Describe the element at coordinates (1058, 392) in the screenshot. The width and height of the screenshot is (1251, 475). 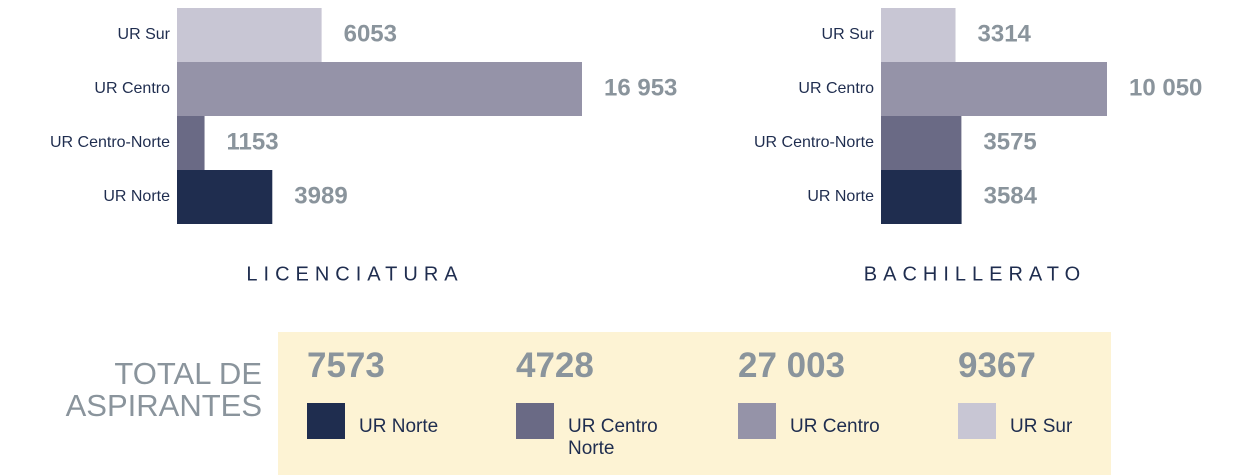
I see `total-item: 9367 UR Sur` at that location.